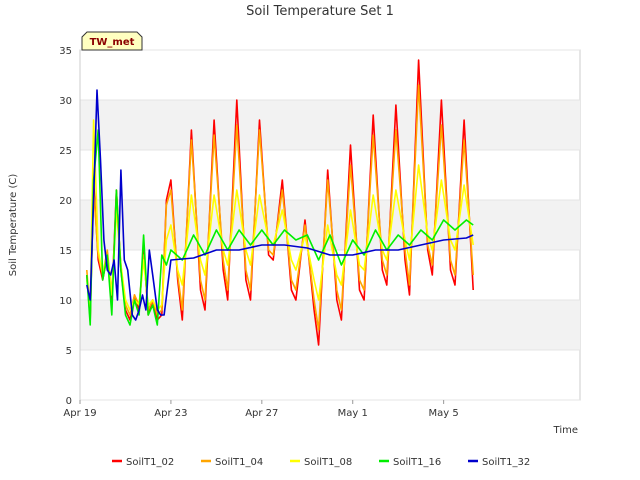 The height and width of the screenshot is (480, 640). I want to click on y-tick-label: 10, so click(65, 301).